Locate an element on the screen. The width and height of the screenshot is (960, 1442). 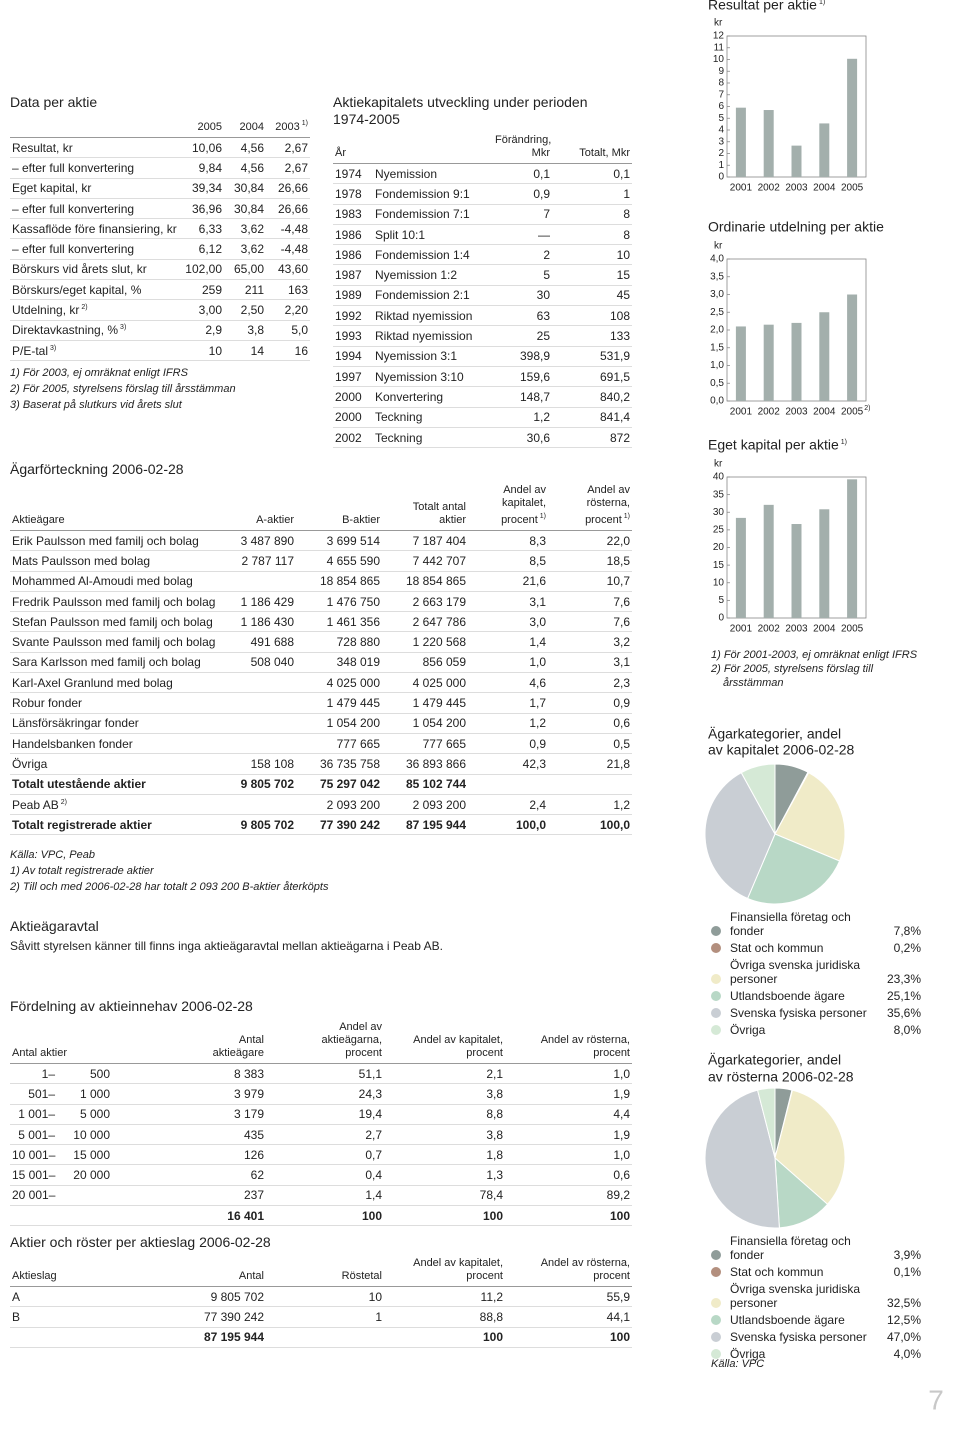
table-cell: – efter full konvertering is located at coordinates (95, 209).